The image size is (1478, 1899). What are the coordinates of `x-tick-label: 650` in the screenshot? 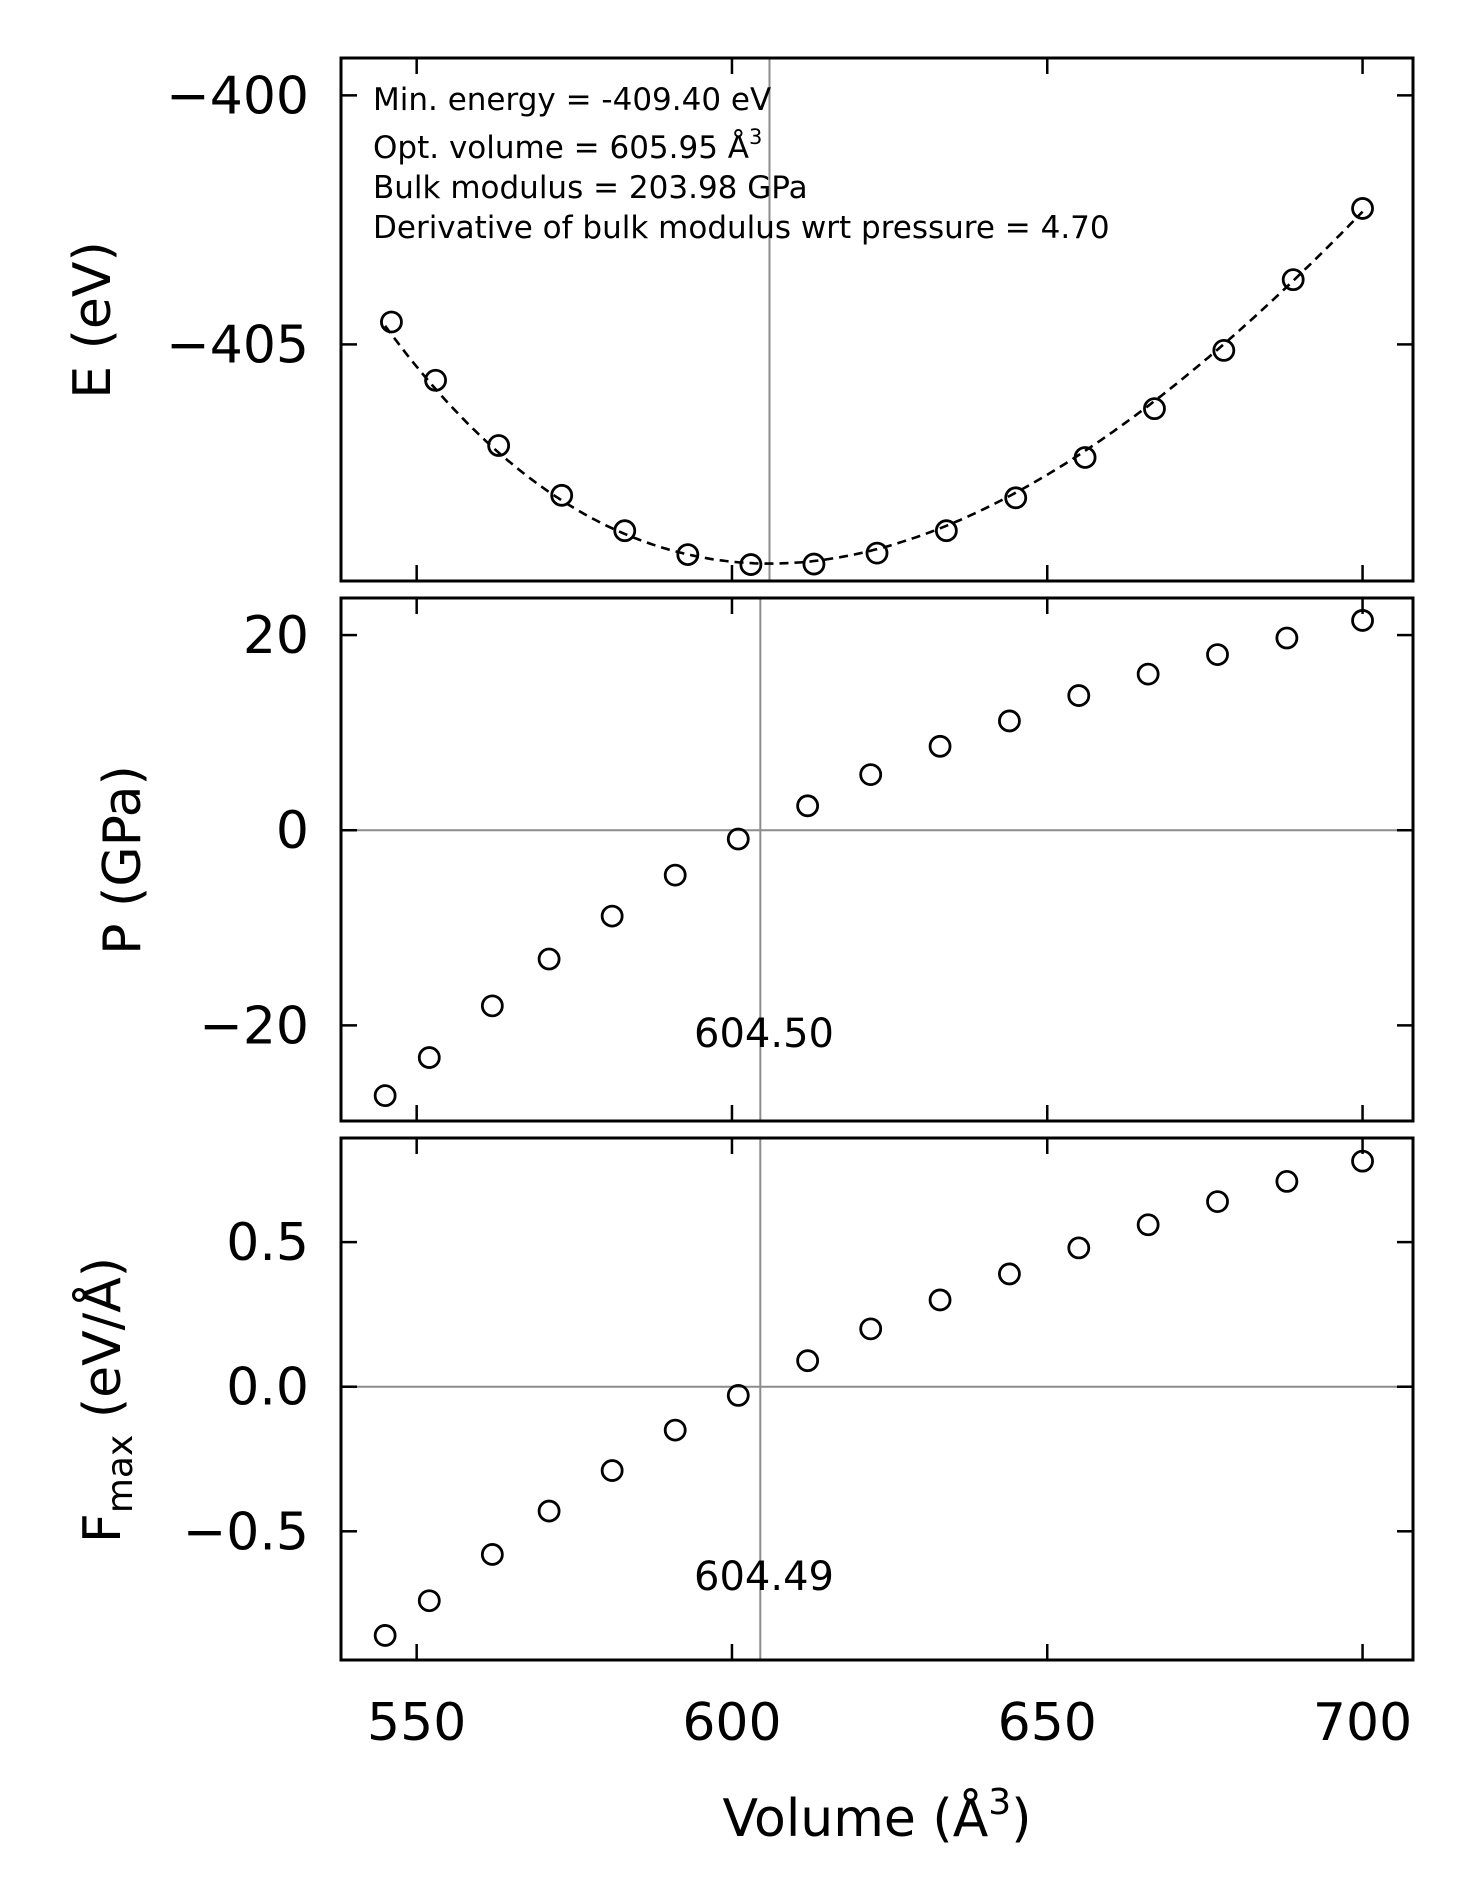 It's located at (1047, 1723).